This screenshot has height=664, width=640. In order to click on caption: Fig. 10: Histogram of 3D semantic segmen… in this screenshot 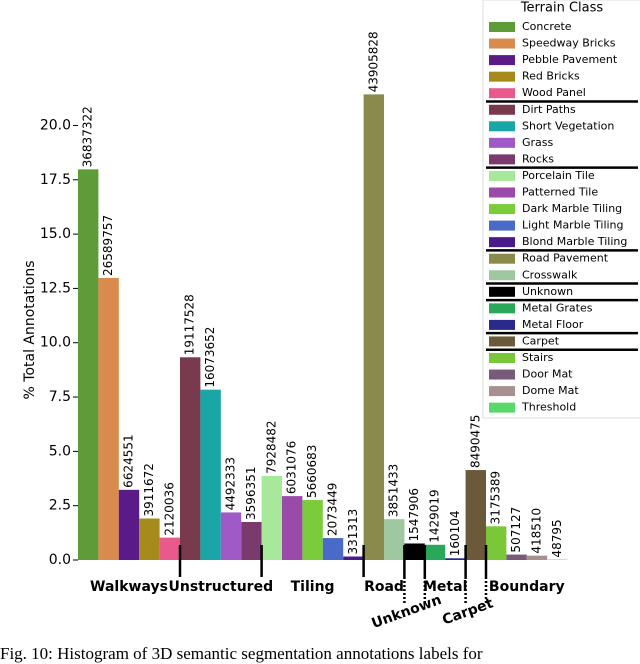, I will do `click(241, 653)`.